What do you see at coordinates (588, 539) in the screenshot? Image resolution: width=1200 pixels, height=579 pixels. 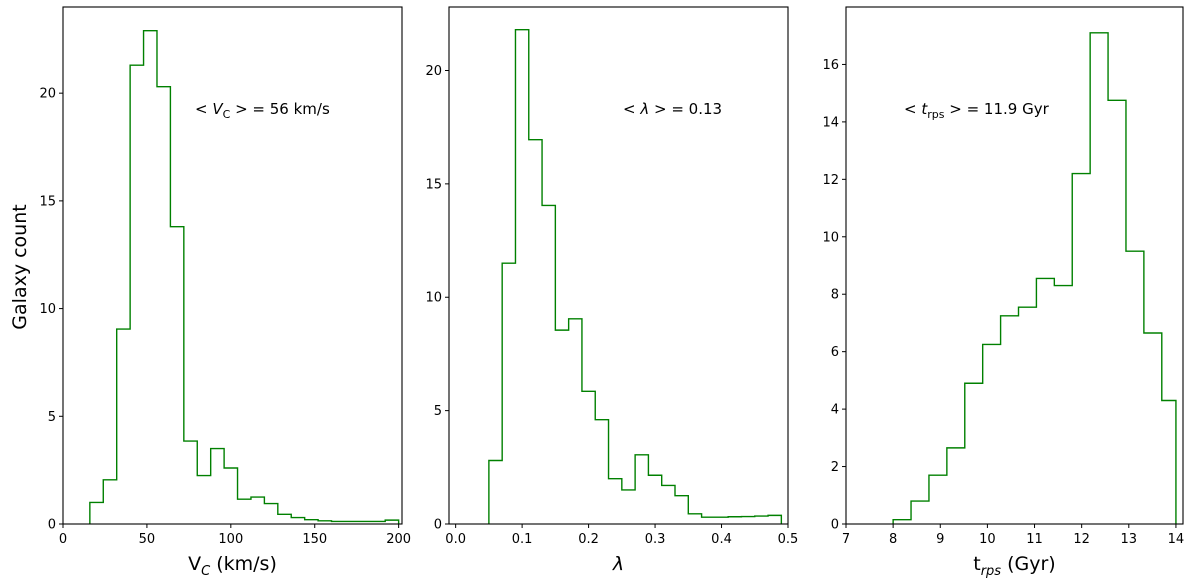 I see `x-tick-label: 0.2` at bounding box center [588, 539].